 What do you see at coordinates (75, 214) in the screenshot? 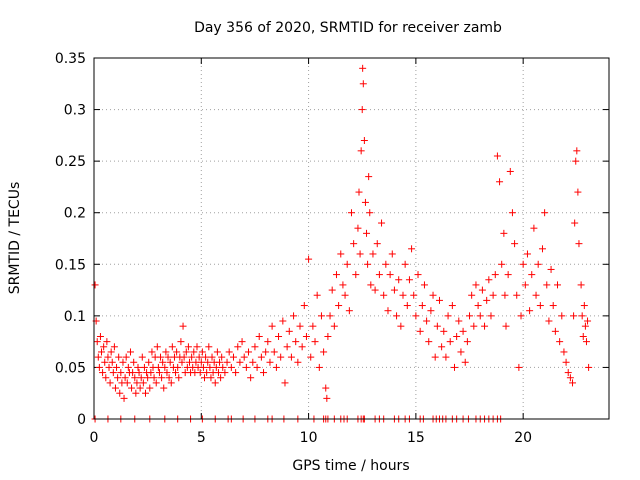
I see `y-tick-label: 0.2` at bounding box center [75, 214].